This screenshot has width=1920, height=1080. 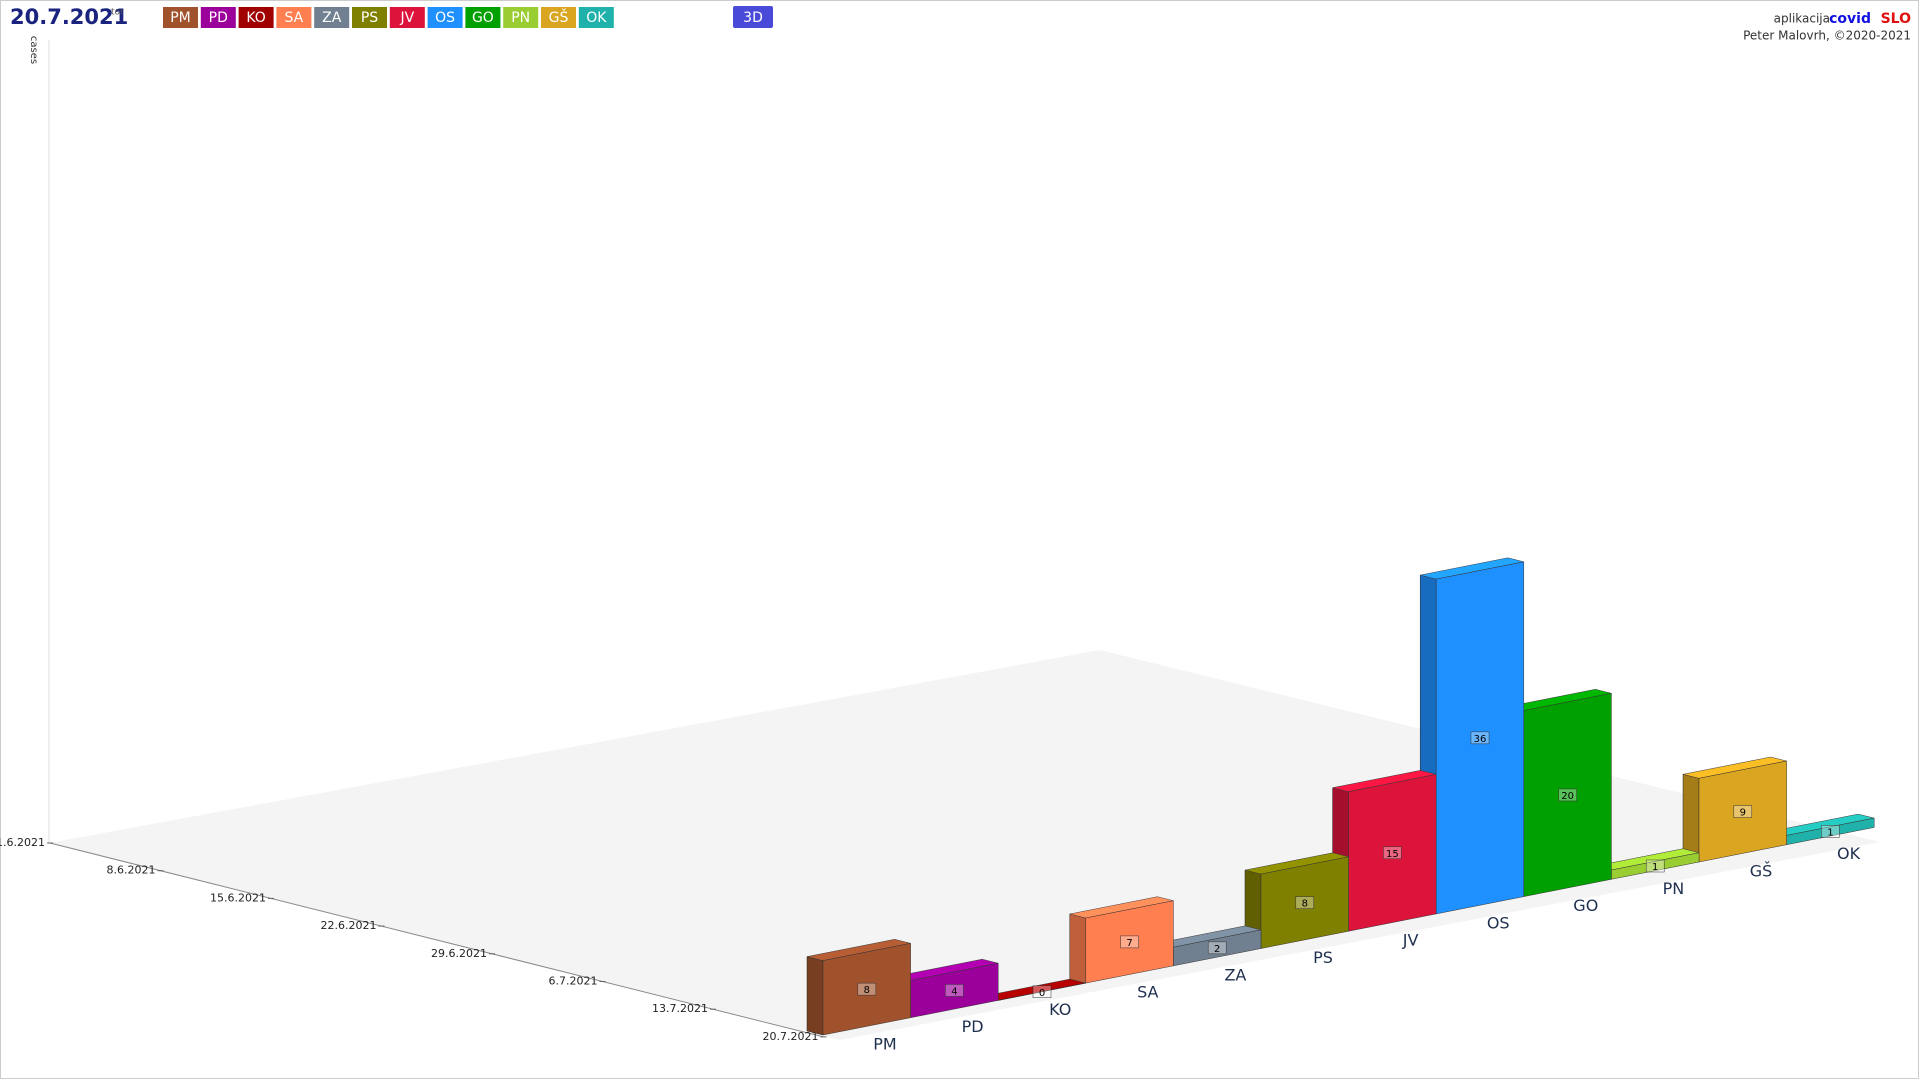 I want to click on y-axis-label: cases, so click(x=33, y=50).